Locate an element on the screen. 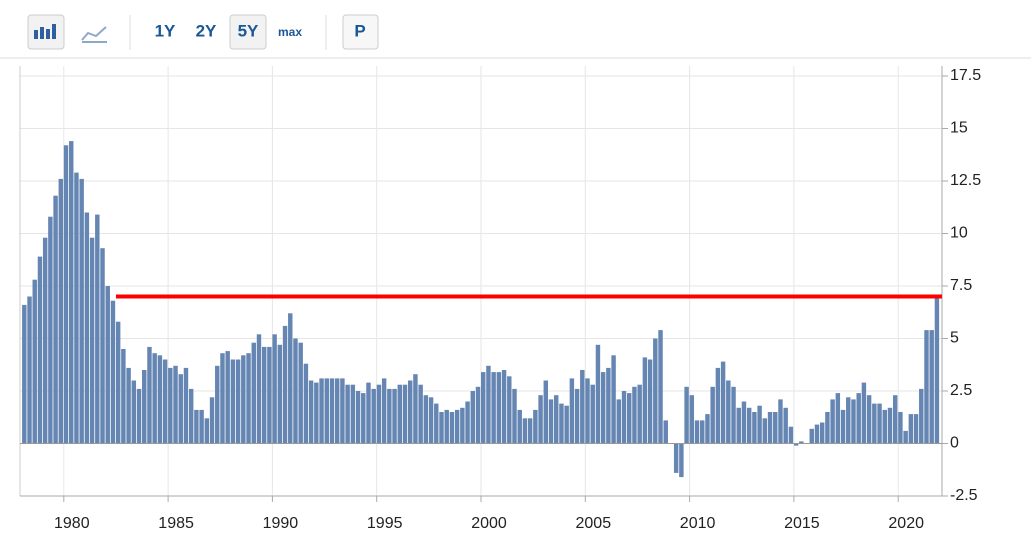  line-view-button is located at coordinates (94, 34).